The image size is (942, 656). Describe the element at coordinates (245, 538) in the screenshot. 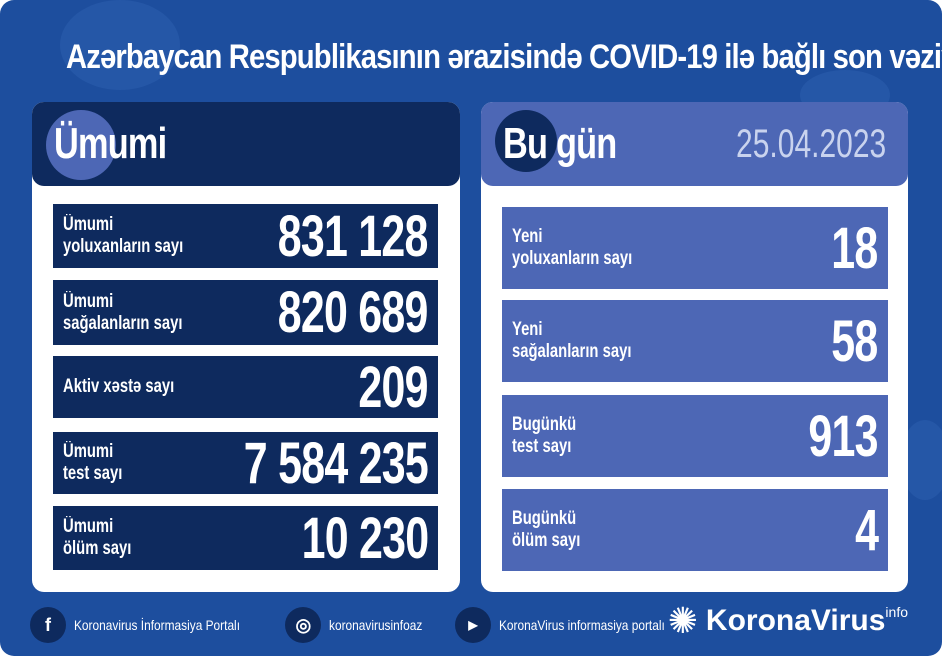

I see `stat-row-total-deaths: Ümumi ölüm sayı 10 230` at that location.